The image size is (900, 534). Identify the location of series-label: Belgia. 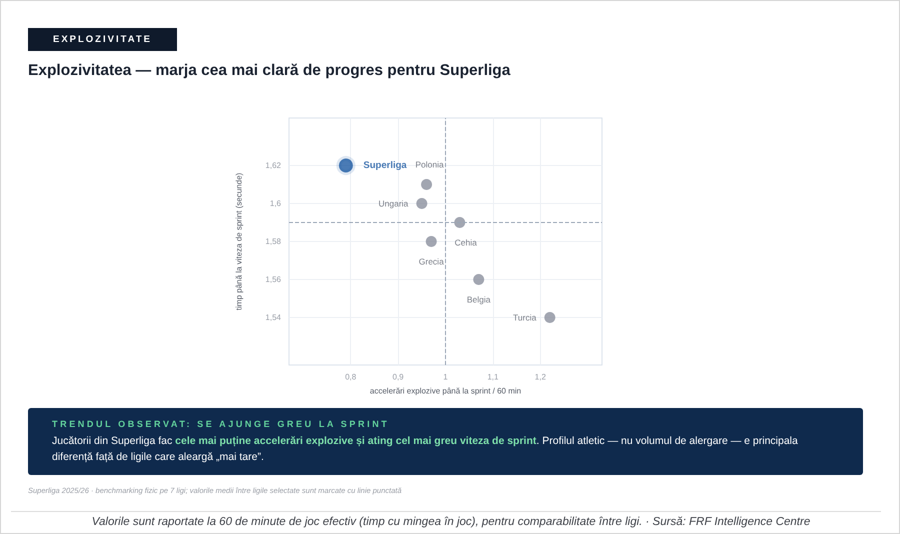
(478, 299).